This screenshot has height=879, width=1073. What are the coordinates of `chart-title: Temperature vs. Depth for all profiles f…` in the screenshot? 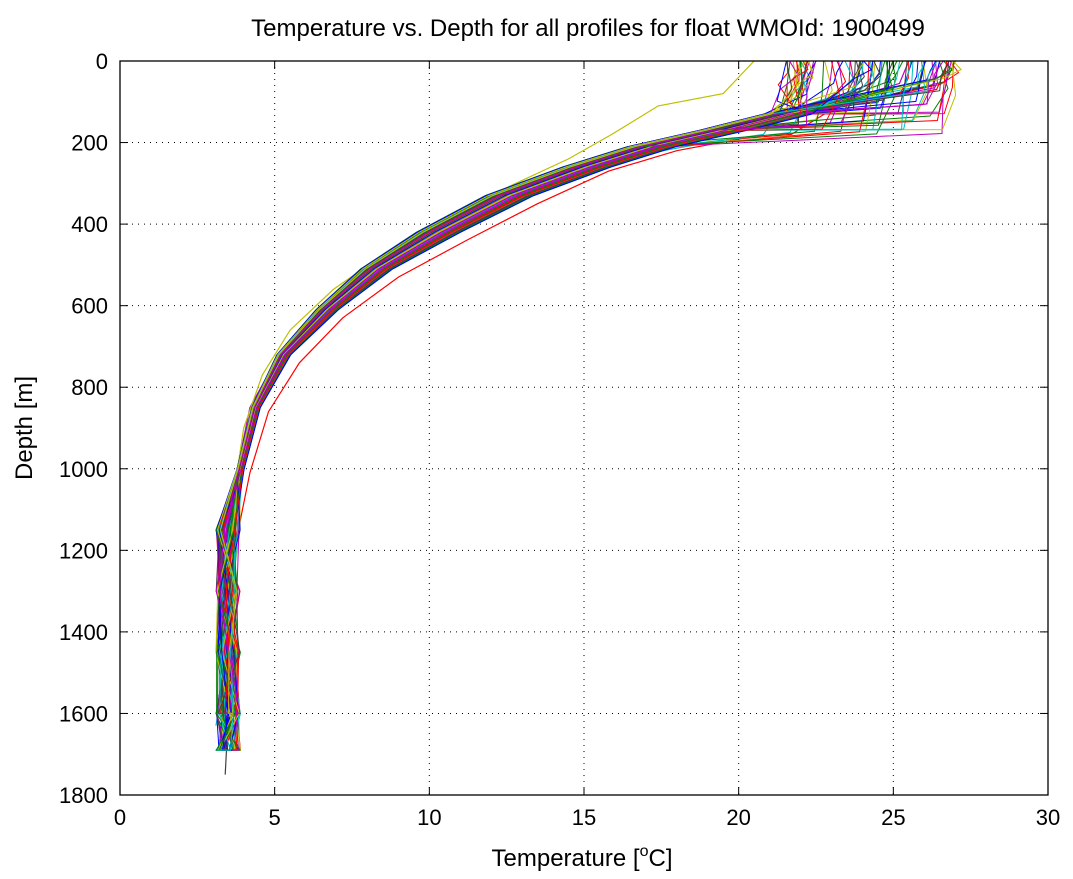 It's located at (588, 28).